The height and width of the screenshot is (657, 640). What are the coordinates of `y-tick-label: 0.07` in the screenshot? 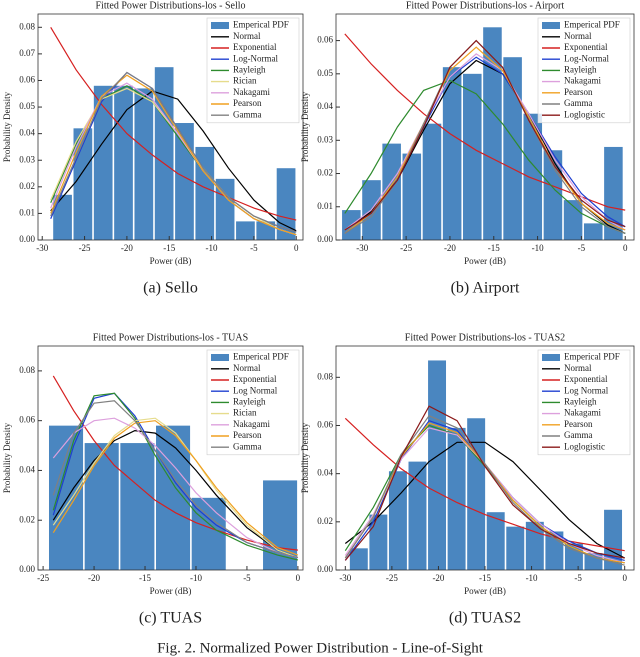 It's located at (27, 53).